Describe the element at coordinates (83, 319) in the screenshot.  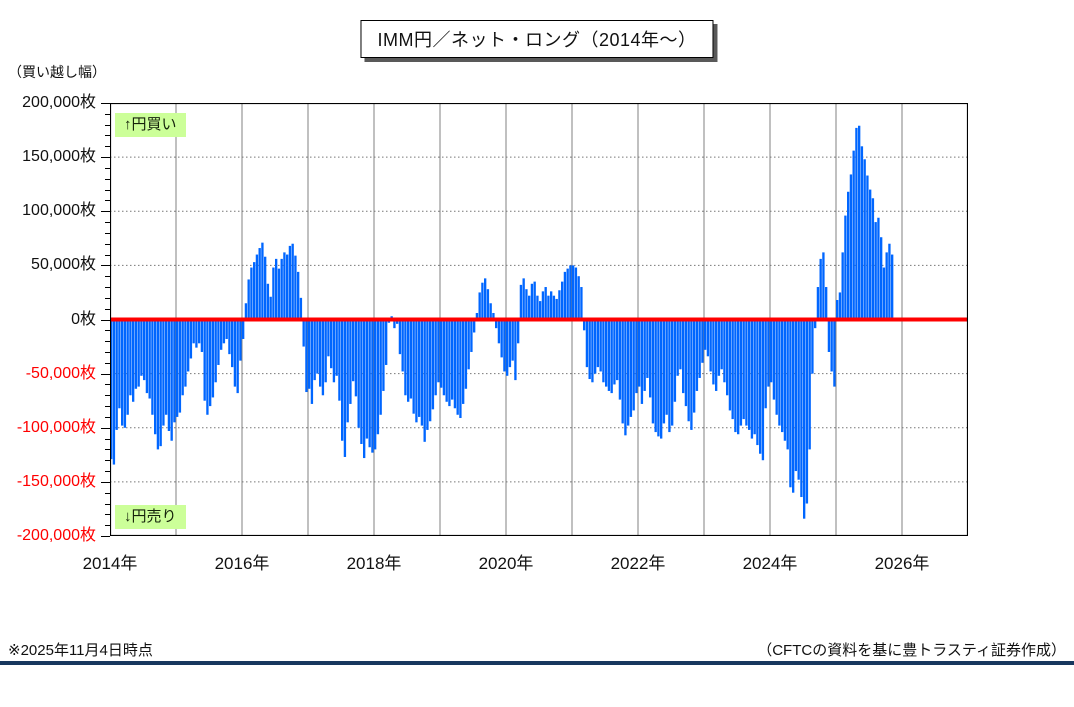
I see `y-tick-label: 0枚` at that location.